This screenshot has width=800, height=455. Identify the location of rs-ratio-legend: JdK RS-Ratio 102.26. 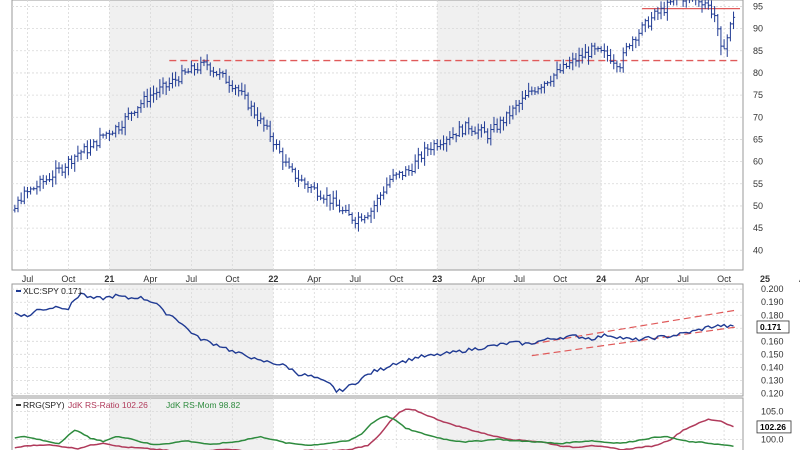
(108, 405).